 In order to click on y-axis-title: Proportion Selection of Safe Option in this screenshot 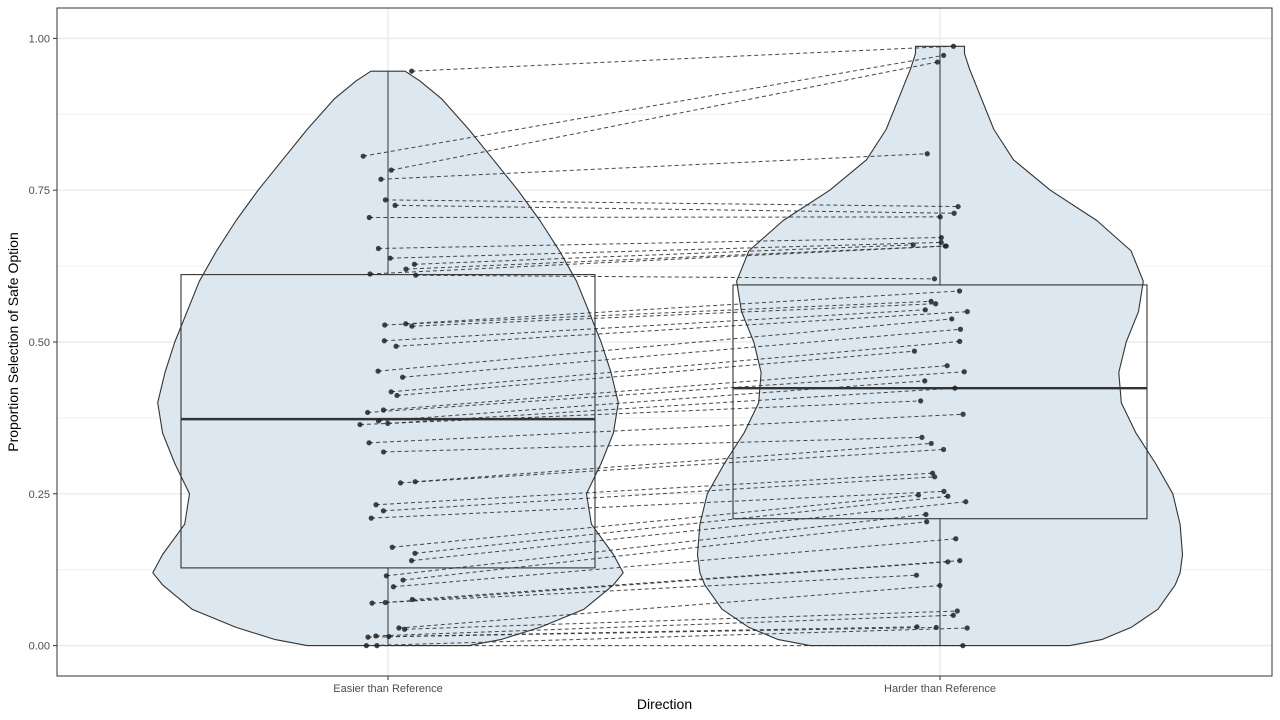, I will do `click(13, 341)`.